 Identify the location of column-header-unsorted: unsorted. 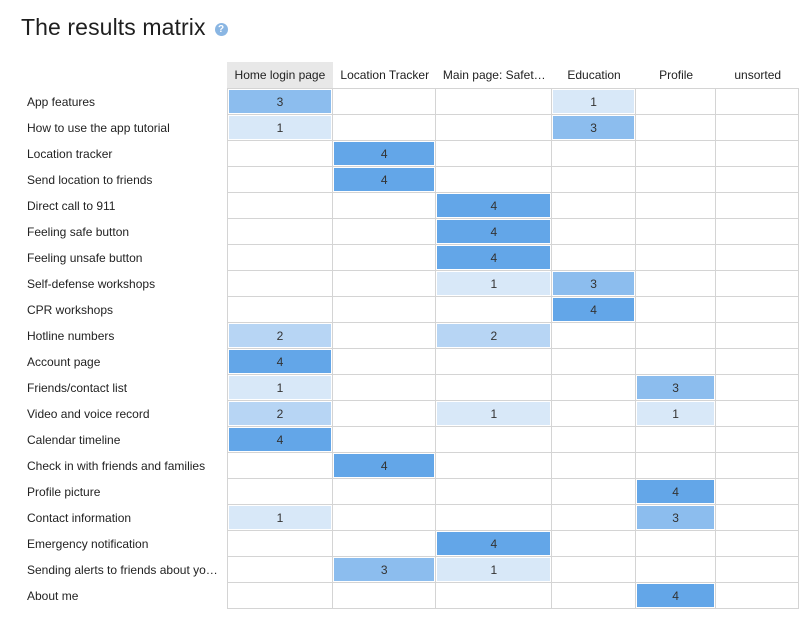
(758, 75).